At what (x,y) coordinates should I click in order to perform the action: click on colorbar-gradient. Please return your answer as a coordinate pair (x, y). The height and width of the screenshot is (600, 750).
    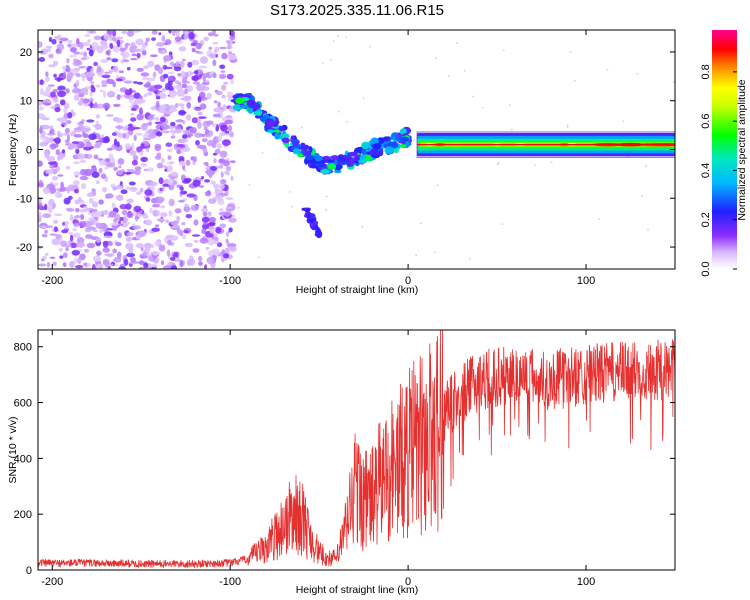
    Looking at the image, I should click on (724, 149).